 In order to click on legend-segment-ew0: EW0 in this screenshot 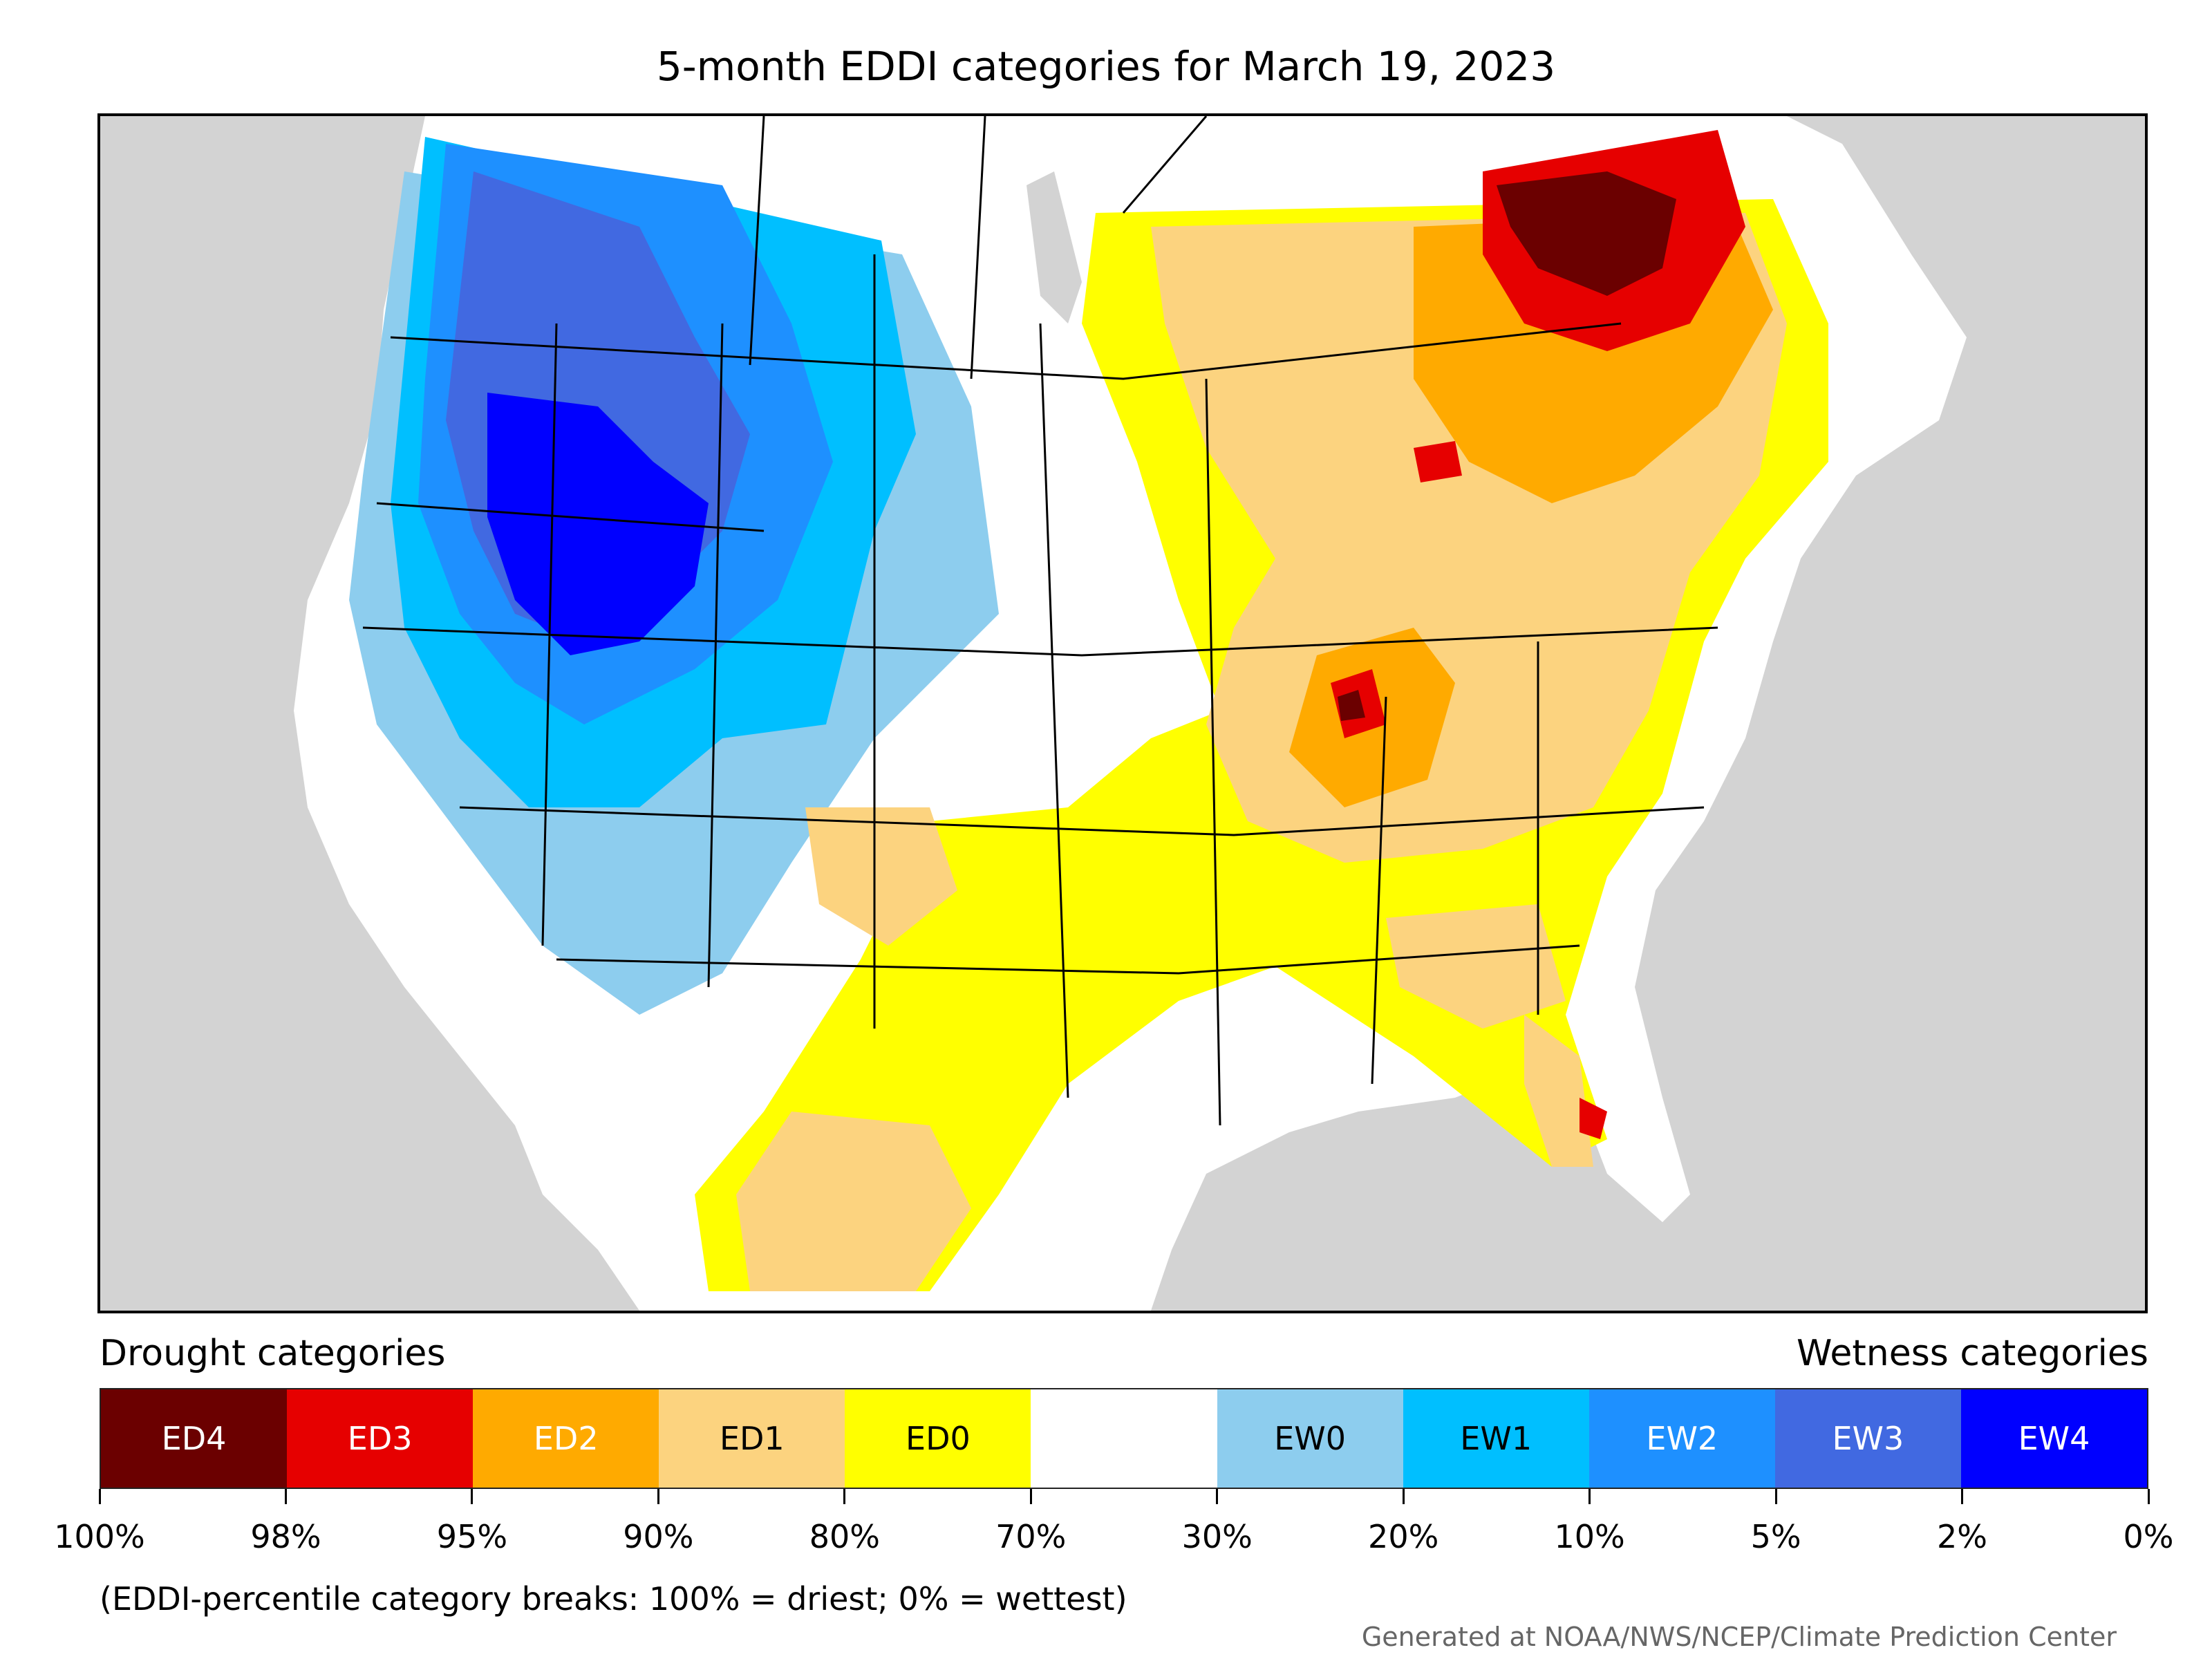, I will do `click(1310, 1438)`.